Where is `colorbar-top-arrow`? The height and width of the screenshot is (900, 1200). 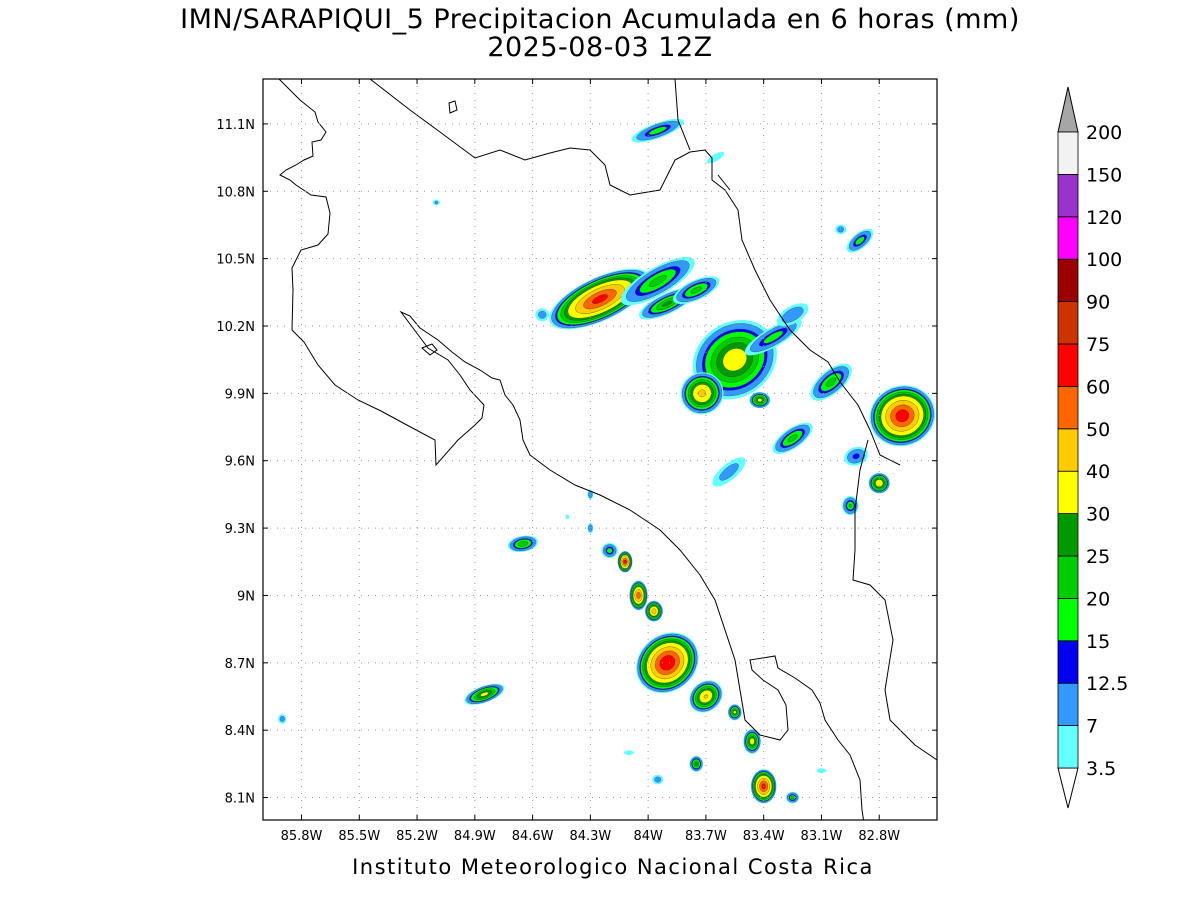
colorbar-top-arrow is located at coordinates (1068, 109).